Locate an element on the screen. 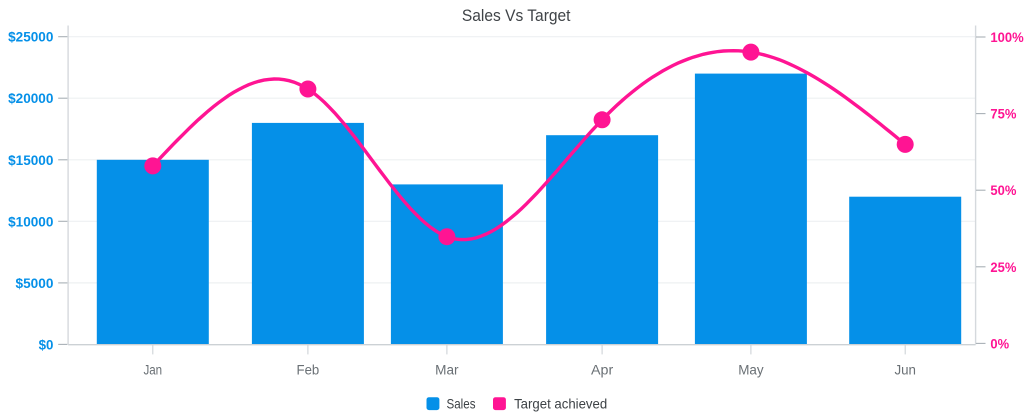 This screenshot has width=1024, height=418. svg-text: $5000 is located at coordinates (35, 283).